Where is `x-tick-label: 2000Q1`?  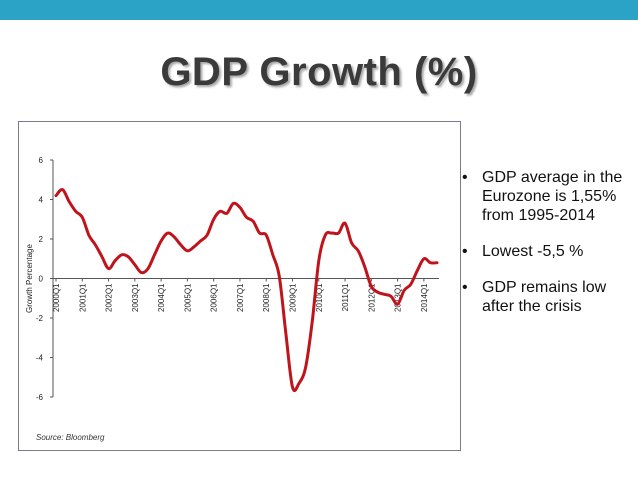 x-tick-label: 2000Q1 is located at coordinates (56, 297).